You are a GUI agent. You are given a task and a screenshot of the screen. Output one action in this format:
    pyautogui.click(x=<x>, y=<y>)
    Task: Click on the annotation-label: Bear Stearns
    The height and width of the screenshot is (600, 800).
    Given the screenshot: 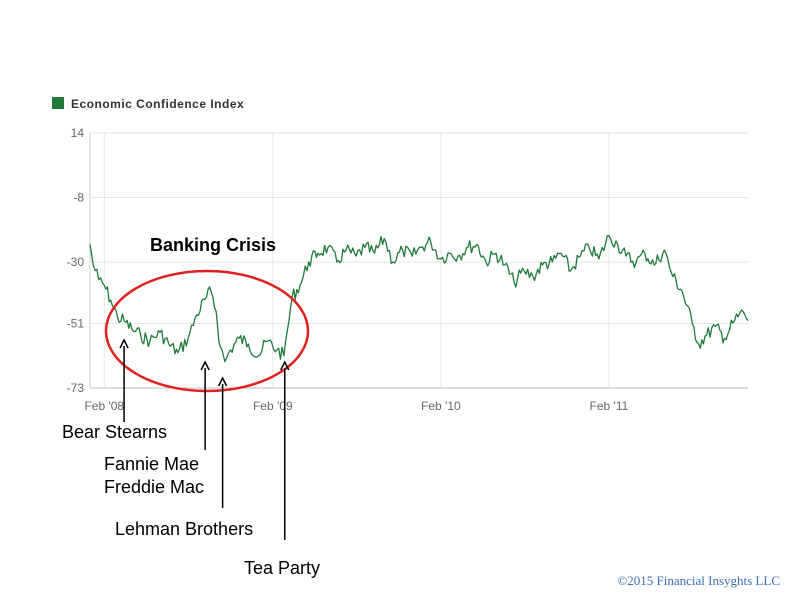 What is the action you would take?
    pyautogui.click(x=114, y=432)
    